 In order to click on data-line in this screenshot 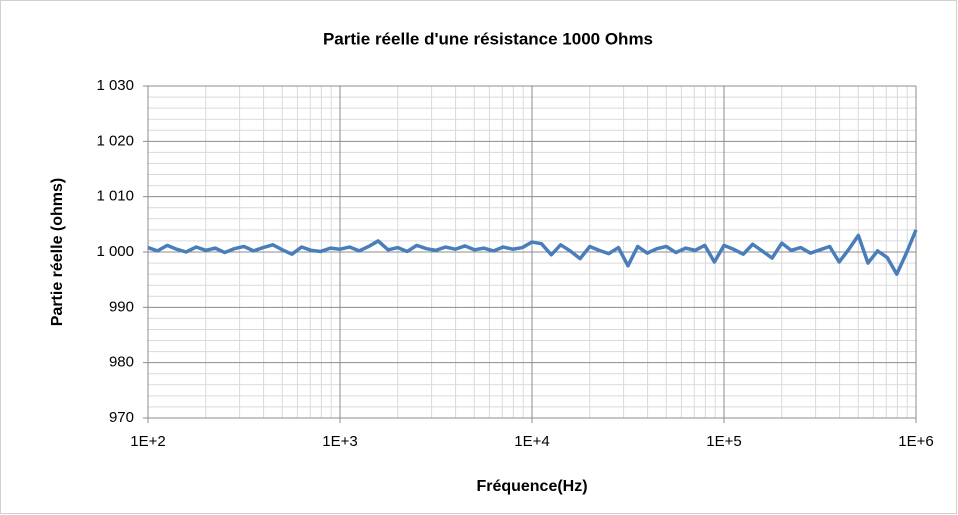, I will do `click(532, 252)`.